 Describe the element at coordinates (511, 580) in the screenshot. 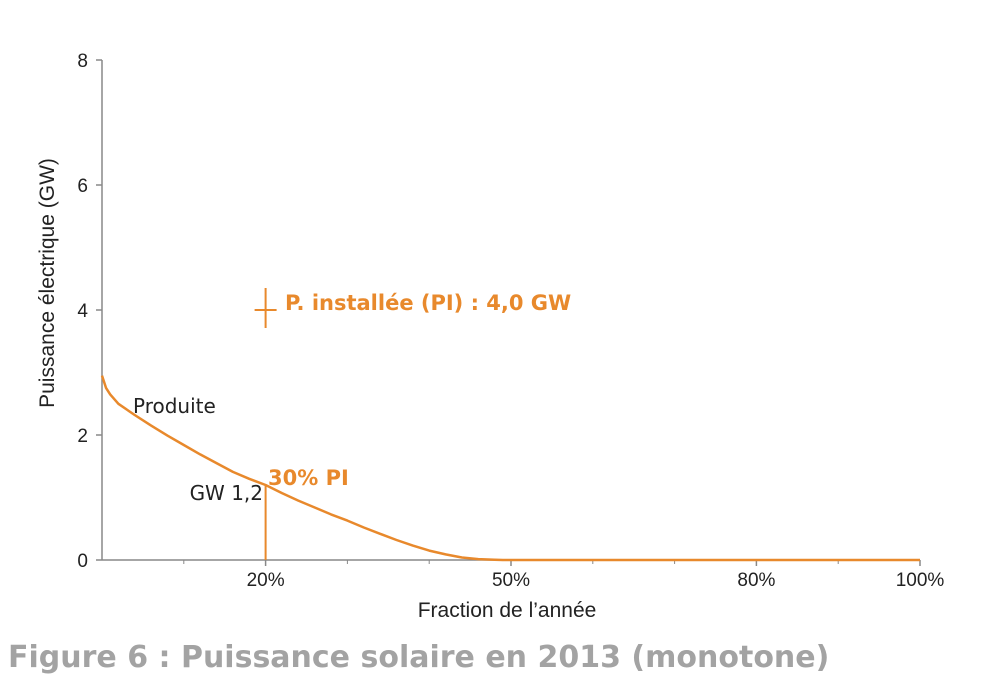

I see `x-tick-label: 50%` at that location.